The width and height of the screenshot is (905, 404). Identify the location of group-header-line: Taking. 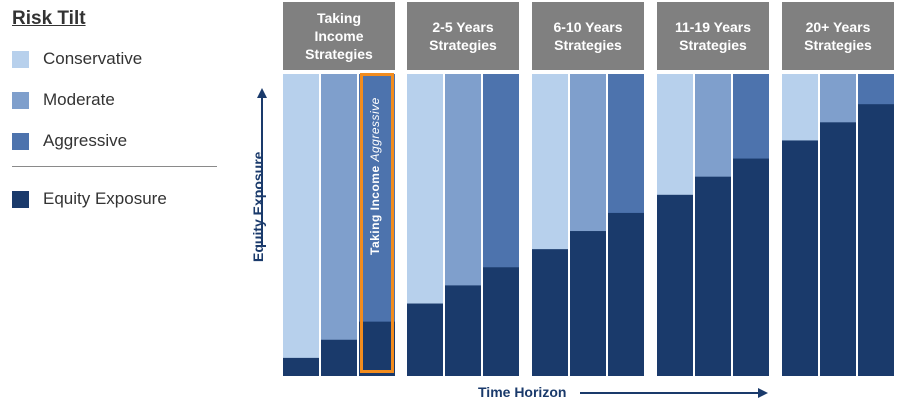
(339, 18).